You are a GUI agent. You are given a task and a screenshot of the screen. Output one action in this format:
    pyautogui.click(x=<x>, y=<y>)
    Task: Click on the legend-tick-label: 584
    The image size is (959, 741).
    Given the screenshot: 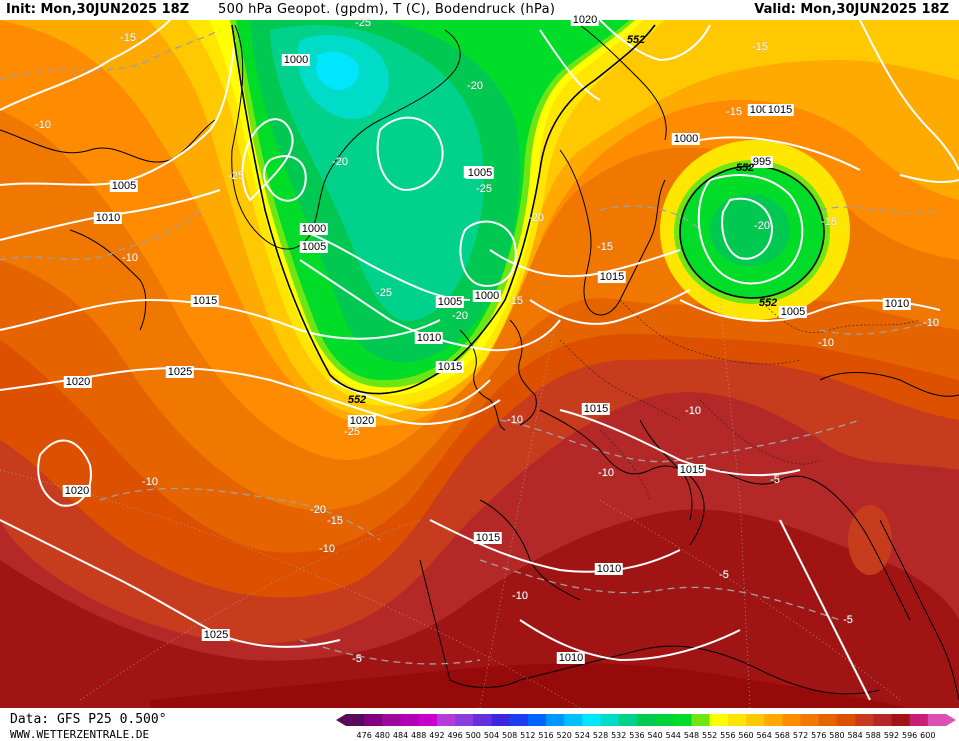 What is the action you would take?
    pyautogui.click(x=854, y=735)
    